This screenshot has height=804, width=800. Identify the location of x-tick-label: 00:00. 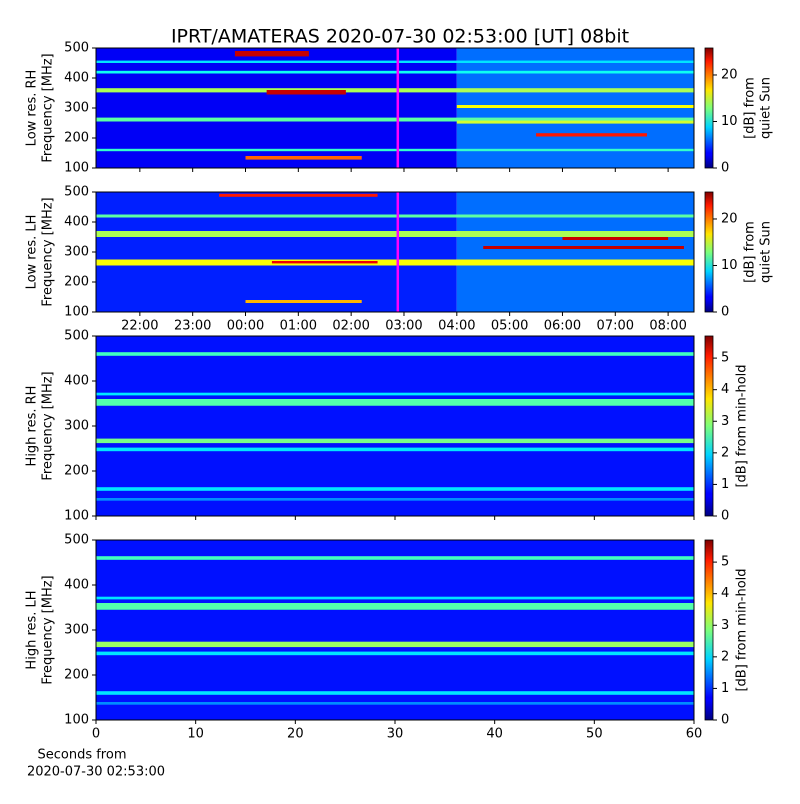
(245, 326).